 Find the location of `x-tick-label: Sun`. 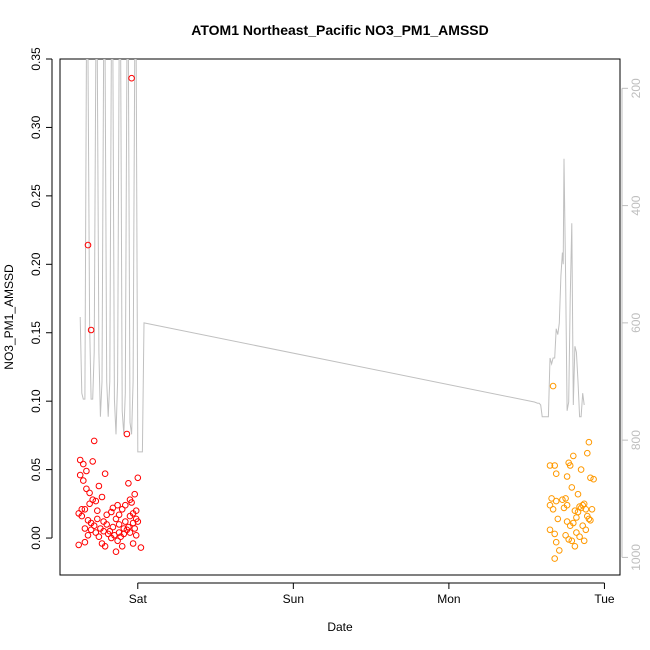

x-tick-label: Sun is located at coordinates (293, 599).